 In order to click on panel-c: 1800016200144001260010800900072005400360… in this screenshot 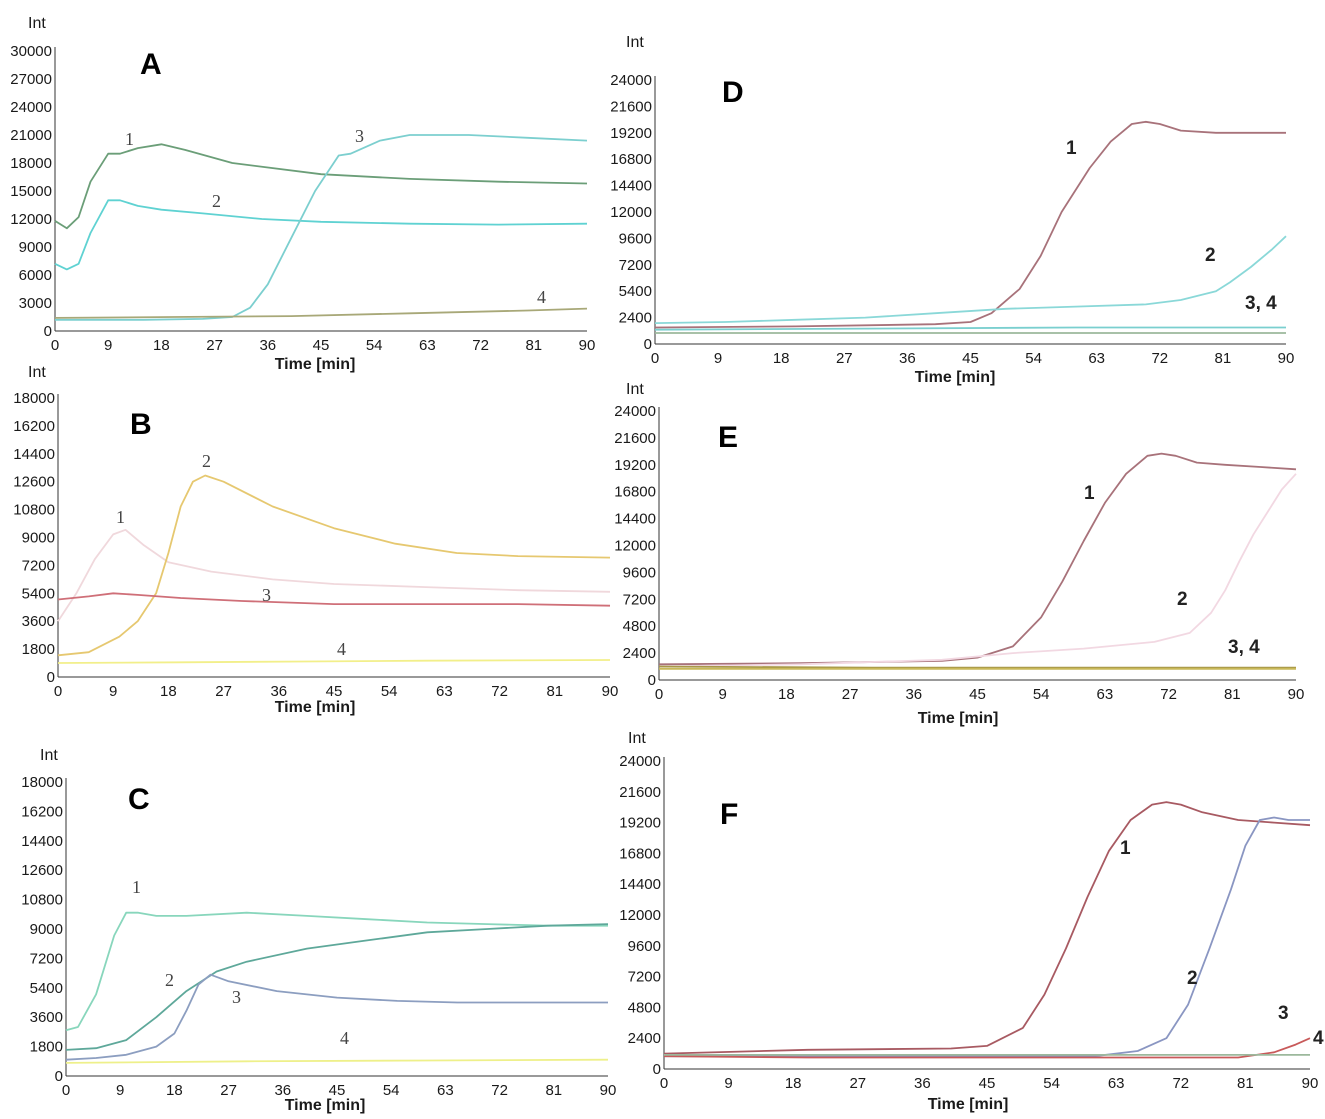, I will do `click(318, 930)`.